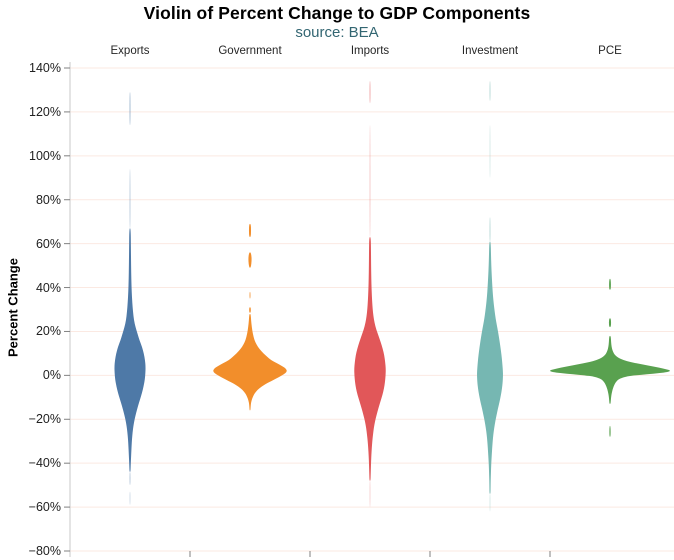 The height and width of the screenshot is (560, 674). Describe the element at coordinates (44, 463) in the screenshot. I see `y-tick-label: −40%` at that location.